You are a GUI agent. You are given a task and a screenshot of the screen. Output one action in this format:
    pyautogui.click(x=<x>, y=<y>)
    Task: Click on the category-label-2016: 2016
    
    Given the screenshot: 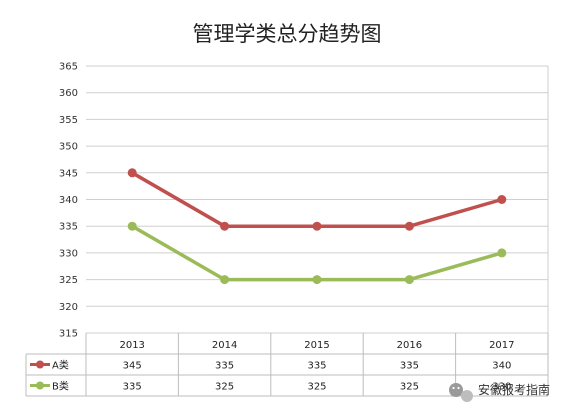 What is the action you would take?
    pyautogui.click(x=409, y=345)
    